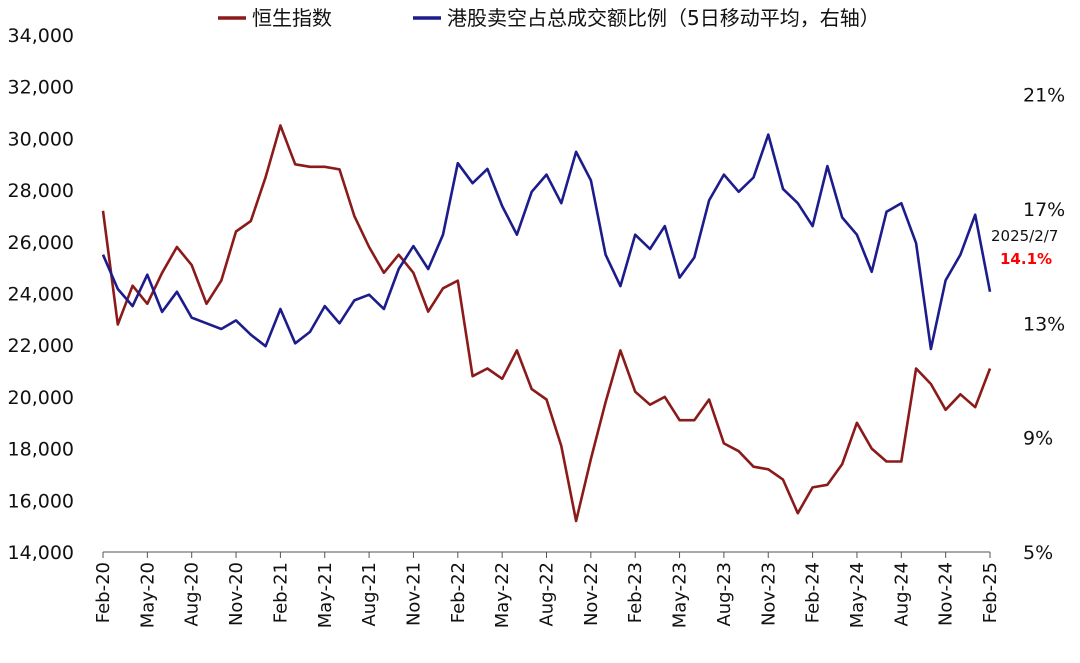  What do you see at coordinates (41, 346) in the screenshot?
I see `left-tick-label: 22,000` at bounding box center [41, 346].